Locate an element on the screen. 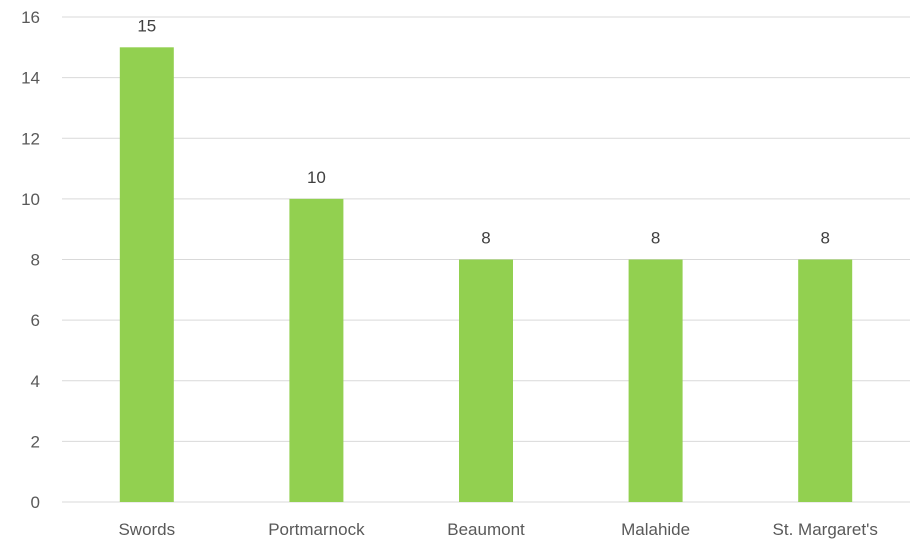 Image resolution: width=918 pixels, height=548 pixels. data-label: 10 is located at coordinates (316, 177).